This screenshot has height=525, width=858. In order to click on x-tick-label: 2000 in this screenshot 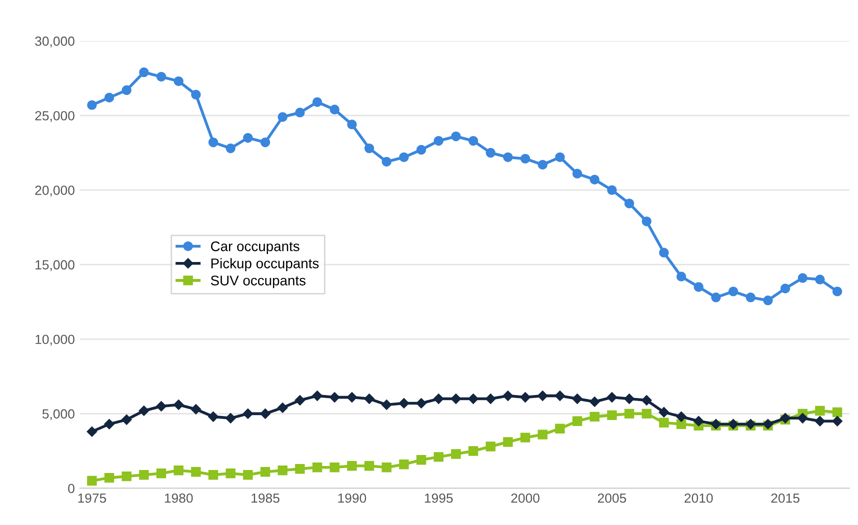, I will do `click(525, 498)`.